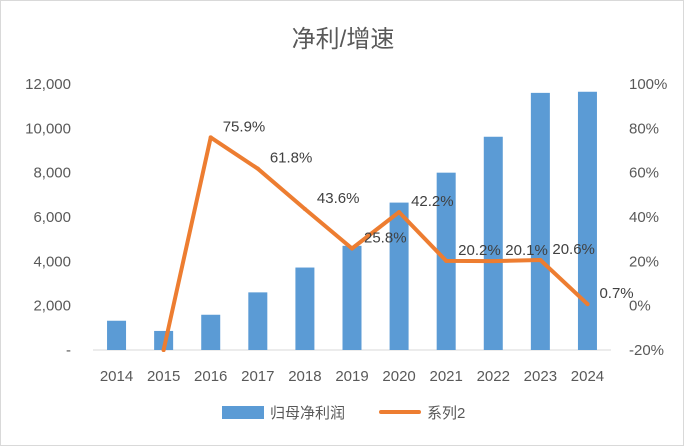 This screenshot has width=684, height=446. Describe the element at coordinates (52, 306) in the screenshot. I see `y-left-tick-label: 2,000` at that location.